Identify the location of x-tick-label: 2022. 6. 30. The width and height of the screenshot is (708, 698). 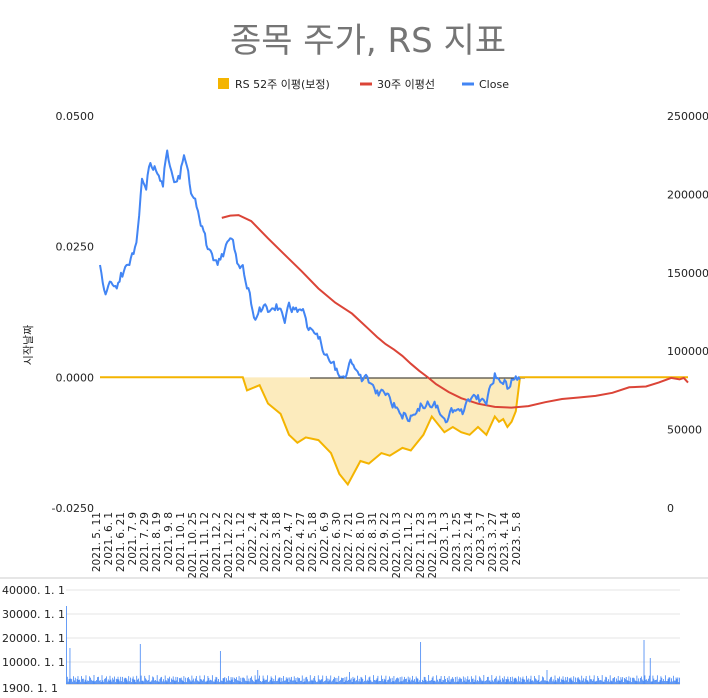
(337, 542).